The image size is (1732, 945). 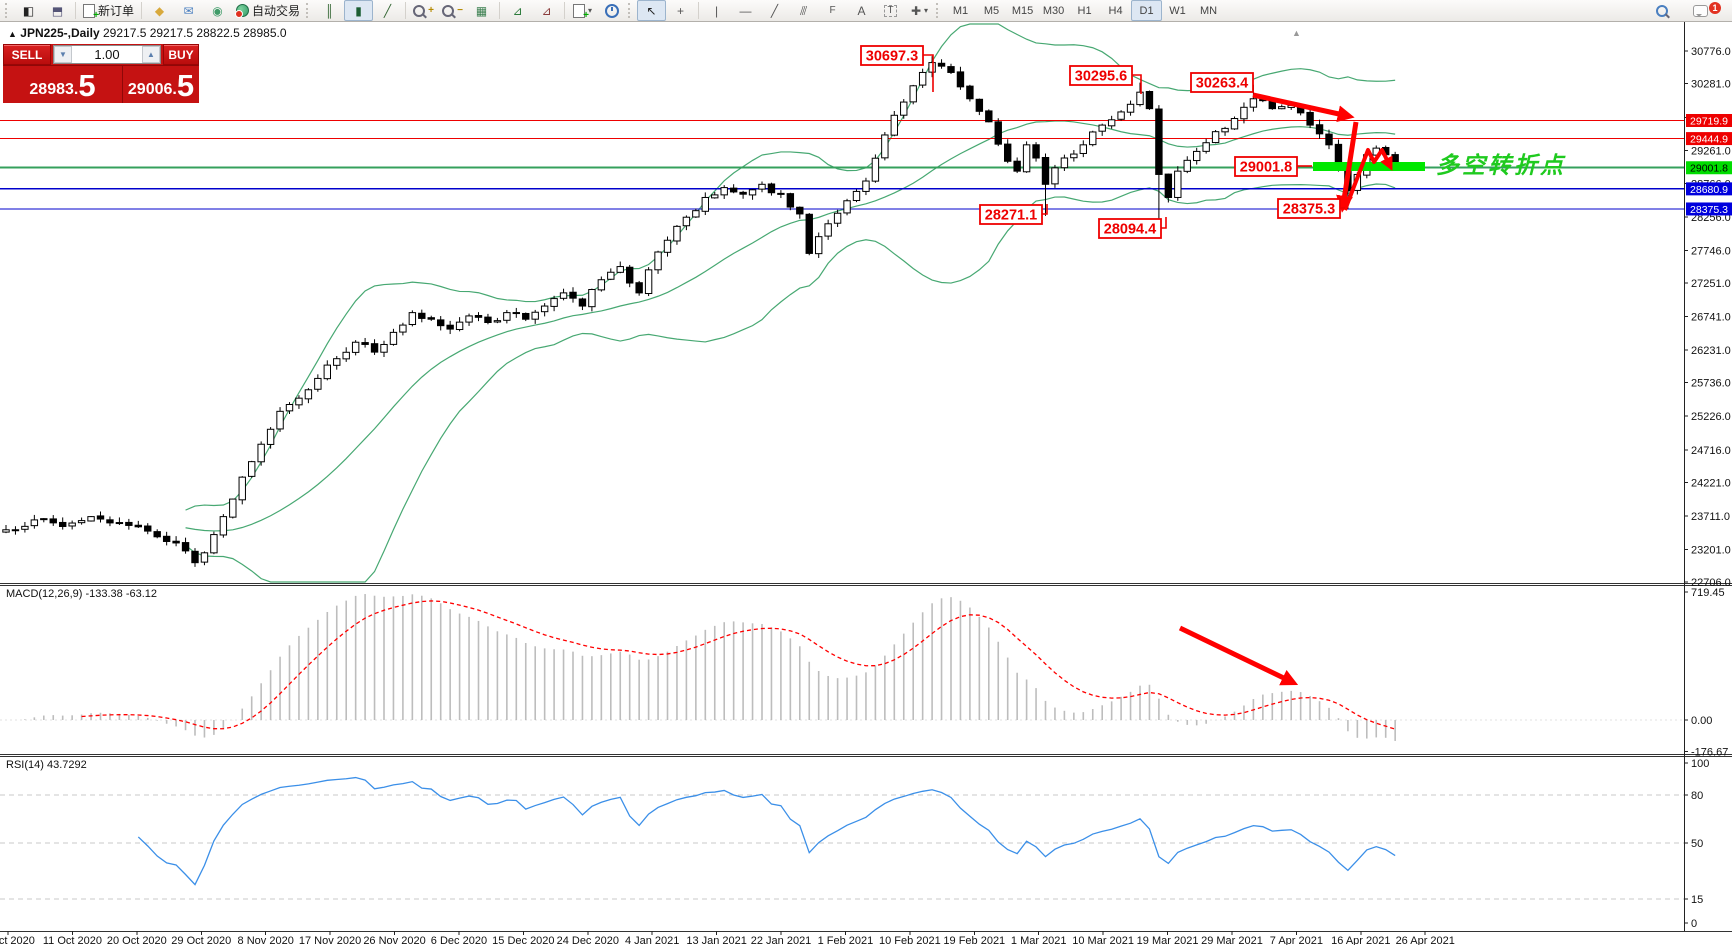 What do you see at coordinates (1311, 208) in the screenshot?
I see `price-annotation: 28375.3` at bounding box center [1311, 208].